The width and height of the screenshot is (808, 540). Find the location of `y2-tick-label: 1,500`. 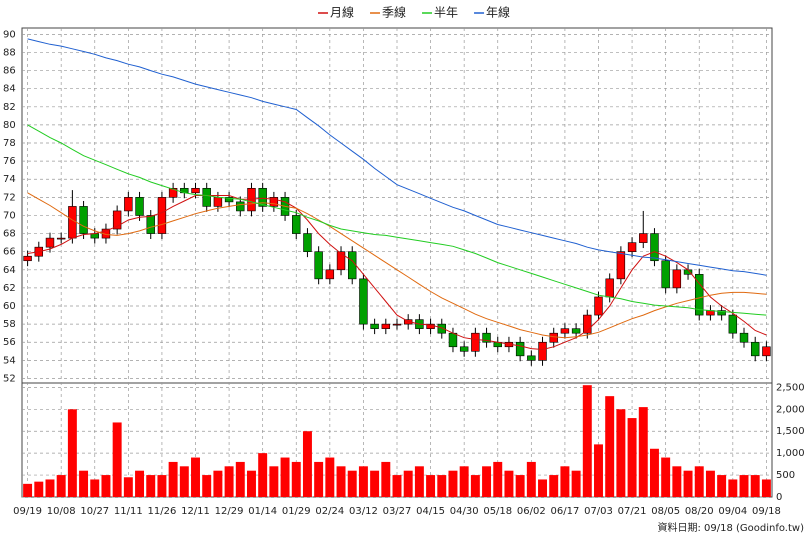

y2-tick-label: 1,500 is located at coordinates (790, 431).